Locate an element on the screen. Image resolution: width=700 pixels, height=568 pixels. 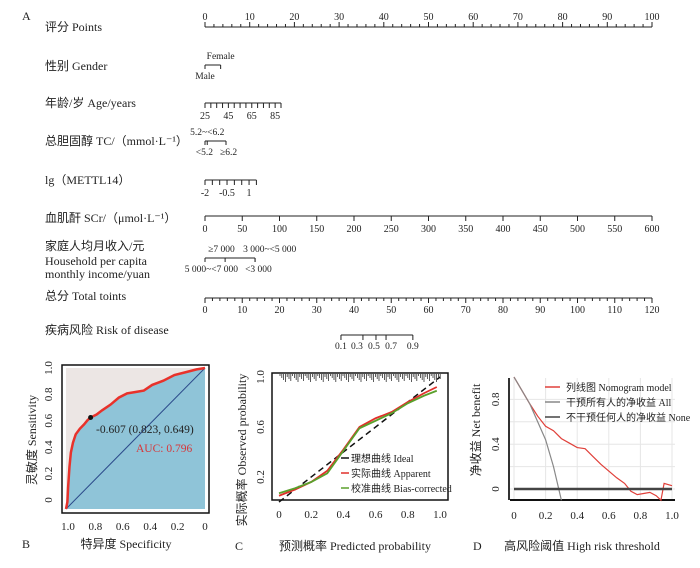
total-points-tick-label: 10 is located at coordinates (242, 310).